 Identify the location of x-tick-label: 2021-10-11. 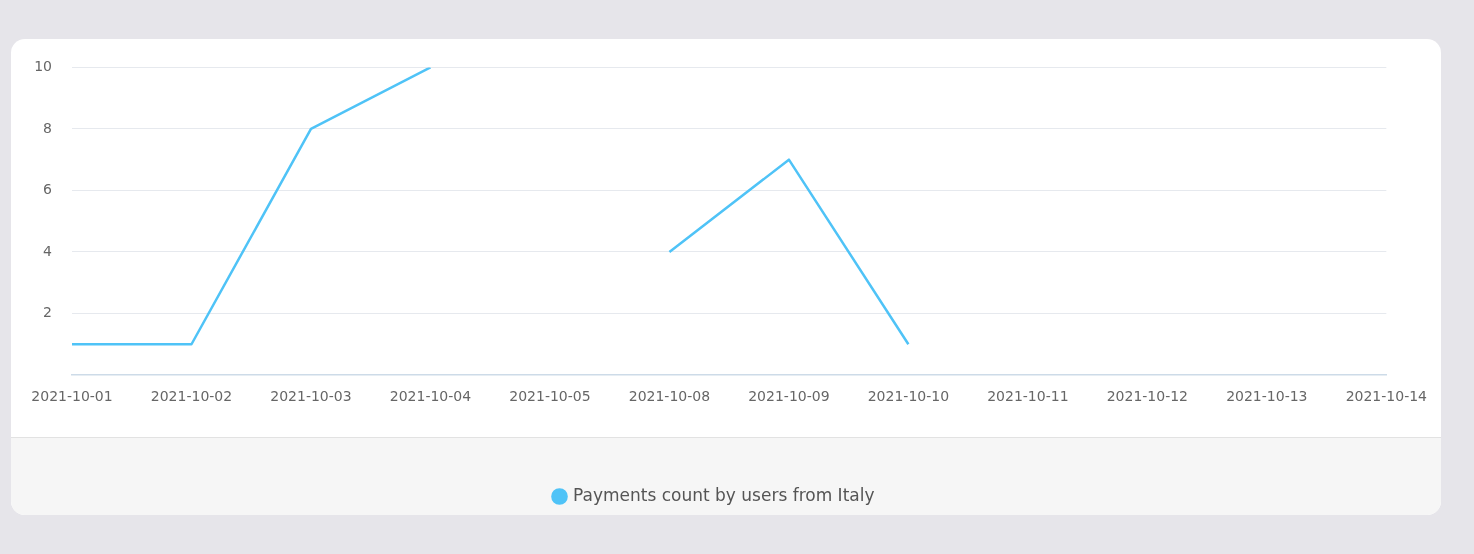
(1028, 396).